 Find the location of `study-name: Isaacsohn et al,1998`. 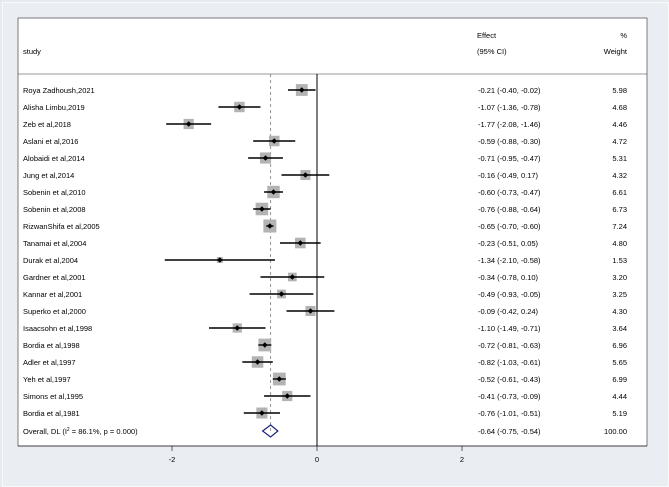

study-name: Isaacsohn et al,1998 is located at coordinates (57, 328).